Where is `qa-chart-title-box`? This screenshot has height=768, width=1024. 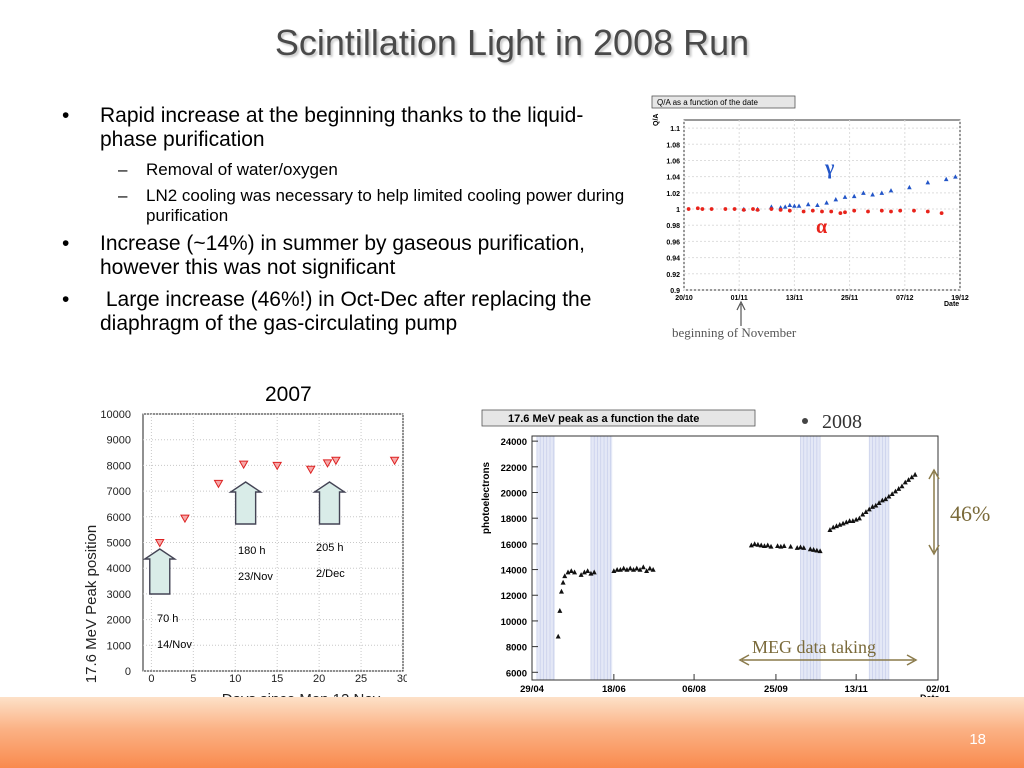
qa-chart-title-box is located at coordinates (723, 102).